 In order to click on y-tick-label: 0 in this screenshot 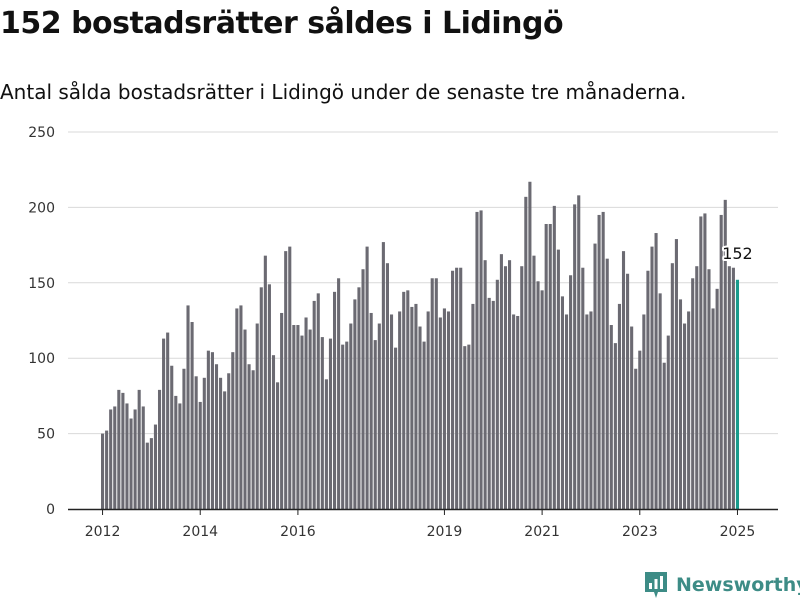, I will do `click(50, 510)`.